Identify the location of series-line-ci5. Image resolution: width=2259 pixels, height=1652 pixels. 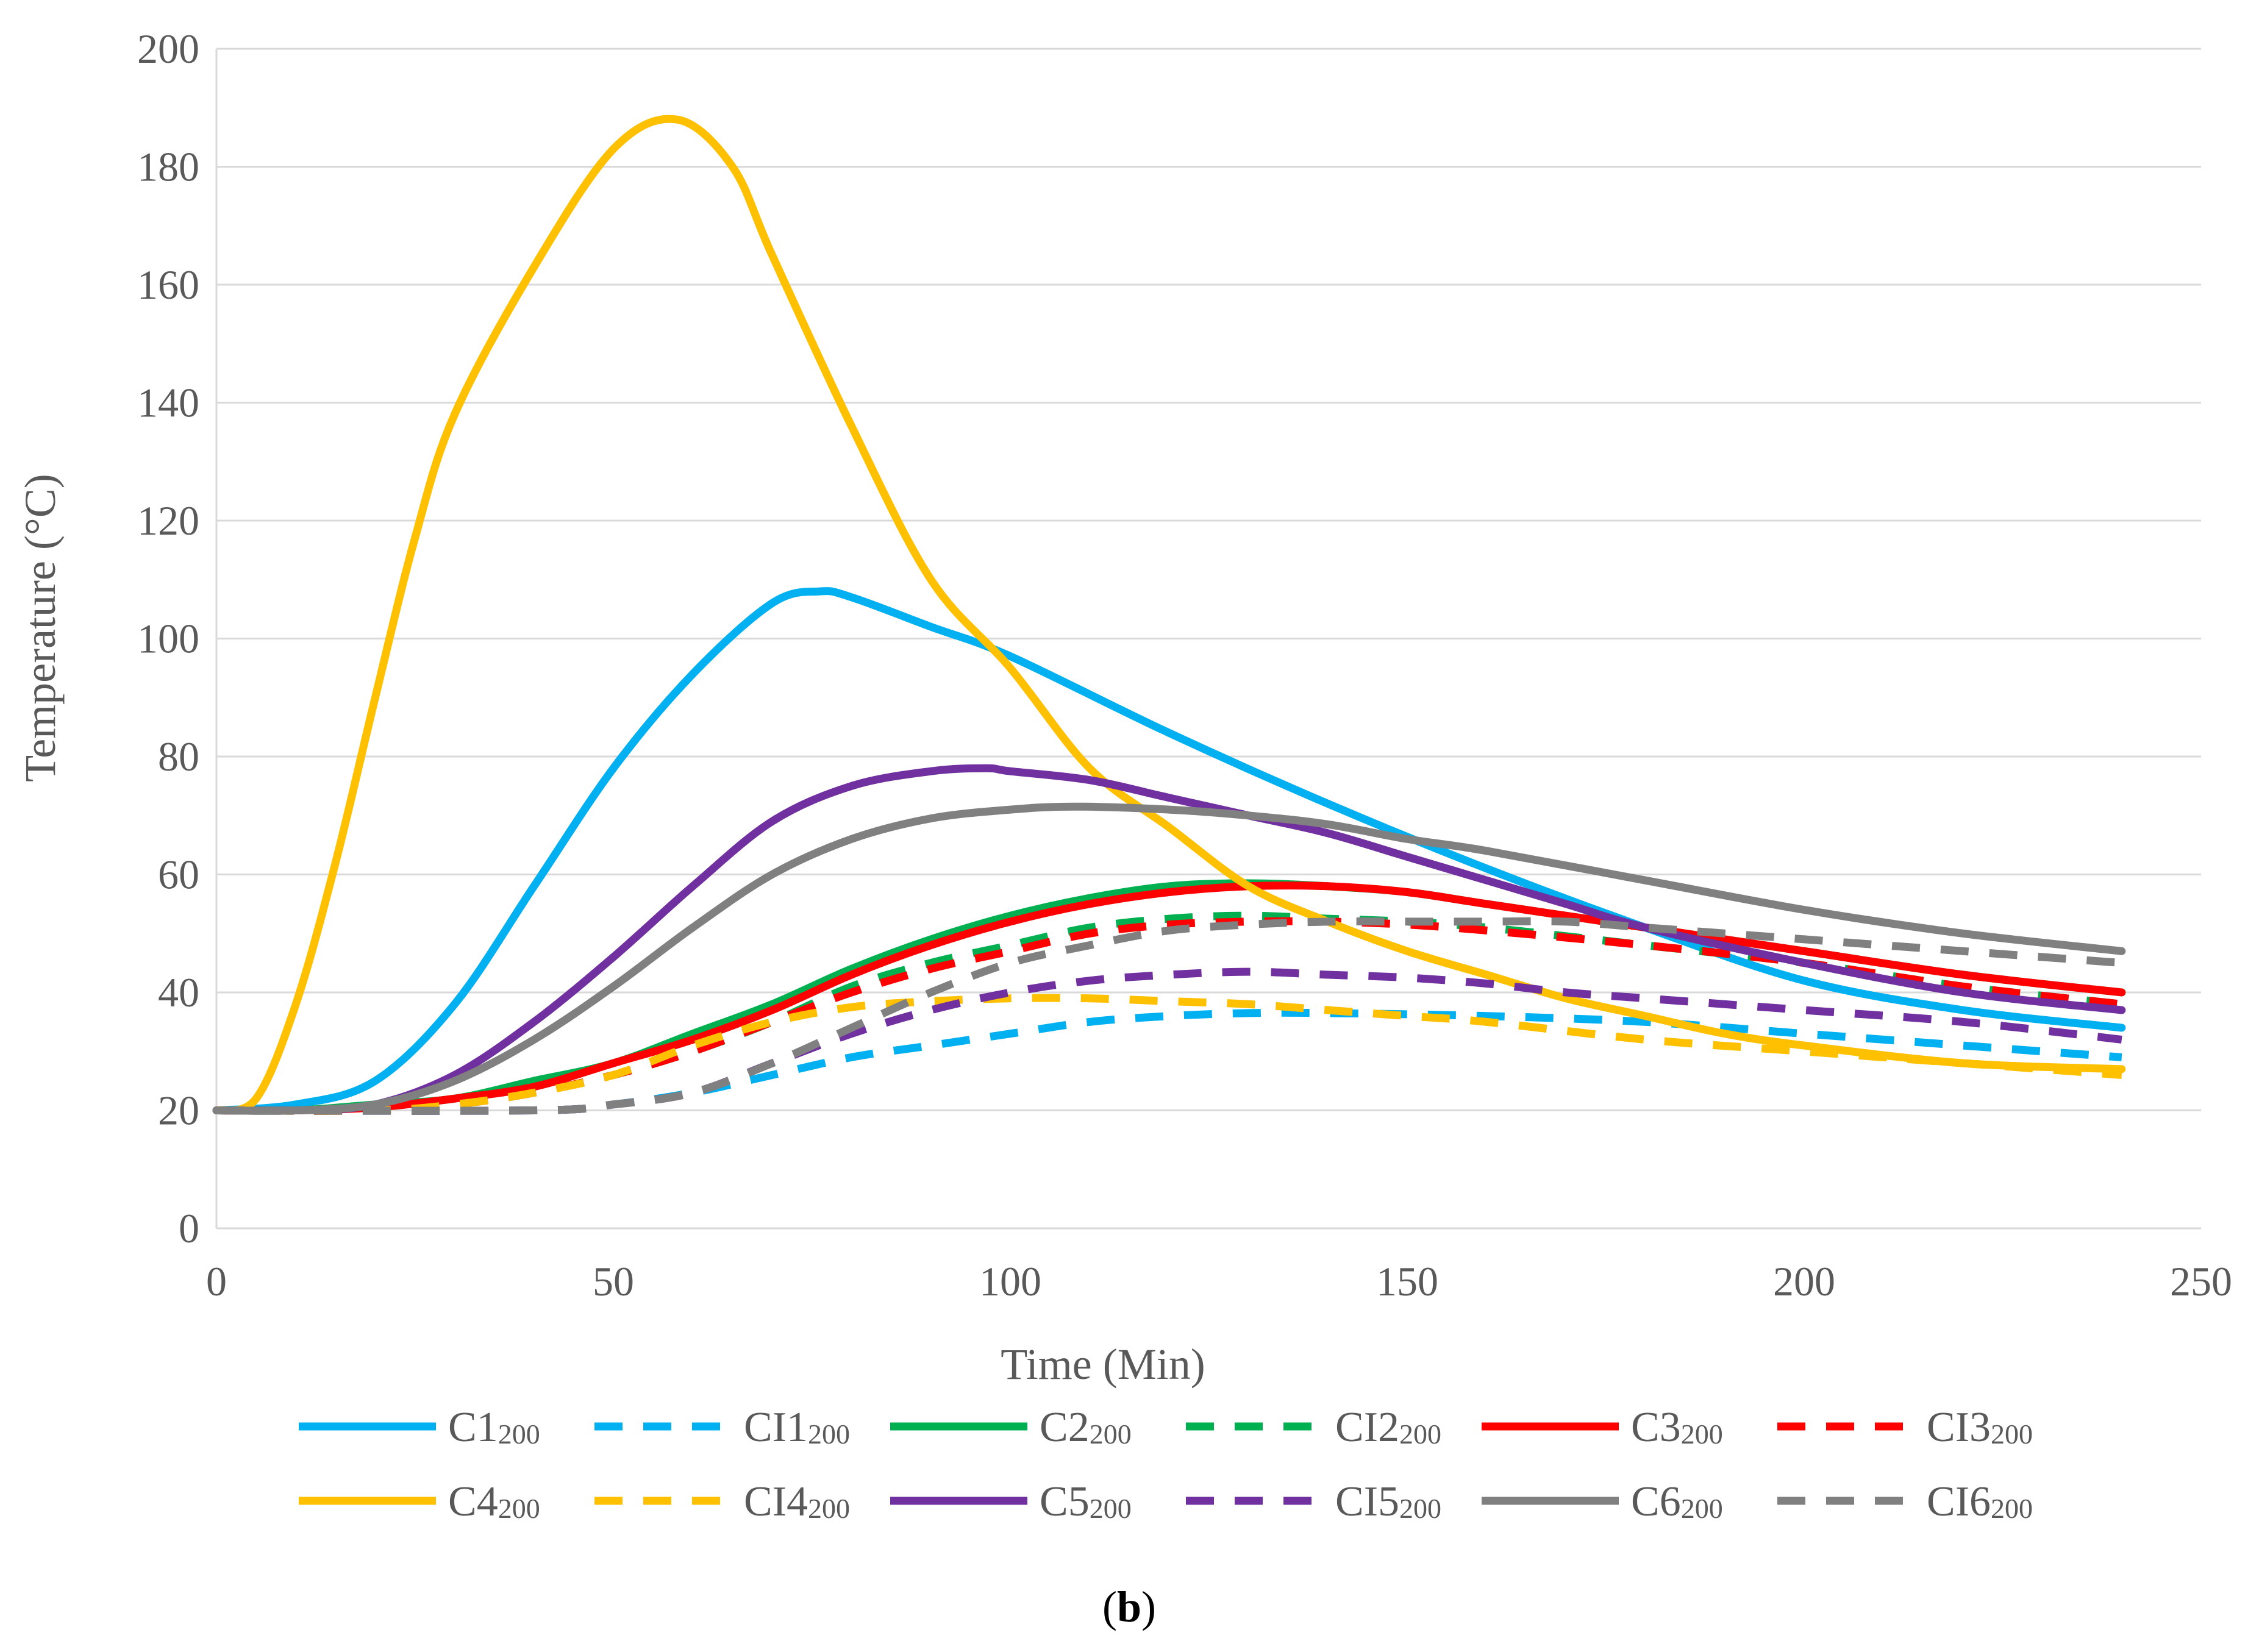
(1169, 1041).